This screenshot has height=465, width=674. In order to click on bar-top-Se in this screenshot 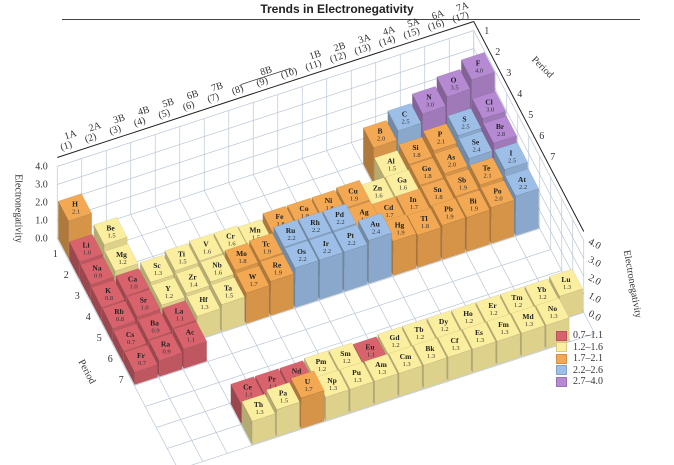, I will do `click(475, 144)`.